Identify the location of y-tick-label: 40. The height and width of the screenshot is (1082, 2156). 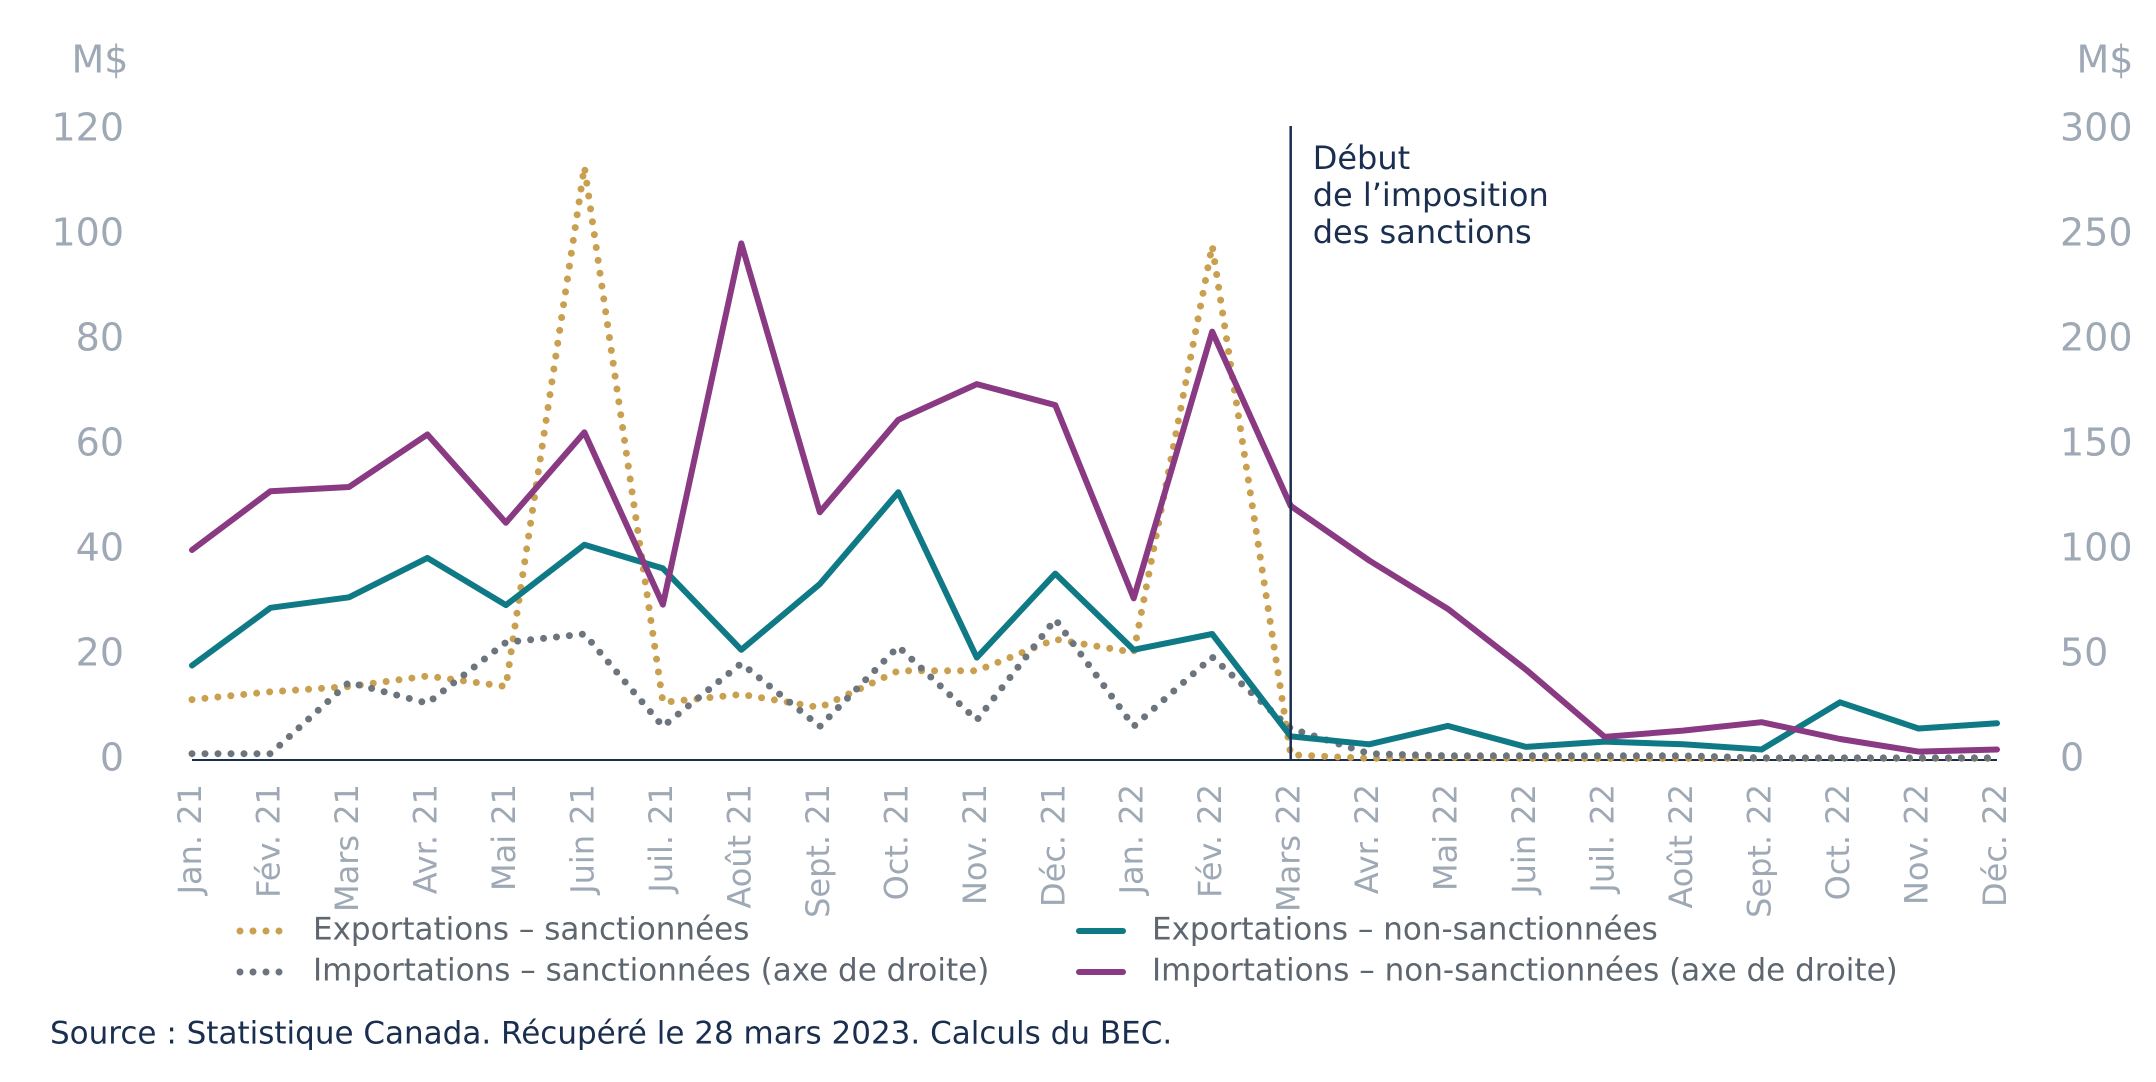
(100, 548).